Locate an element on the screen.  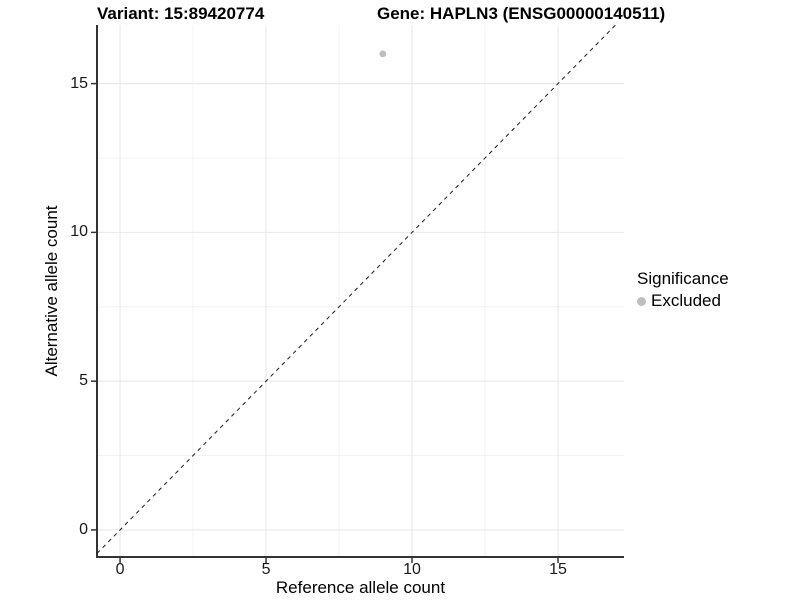
x-tick-label-5: 5 is located at coordinates (266, 569).